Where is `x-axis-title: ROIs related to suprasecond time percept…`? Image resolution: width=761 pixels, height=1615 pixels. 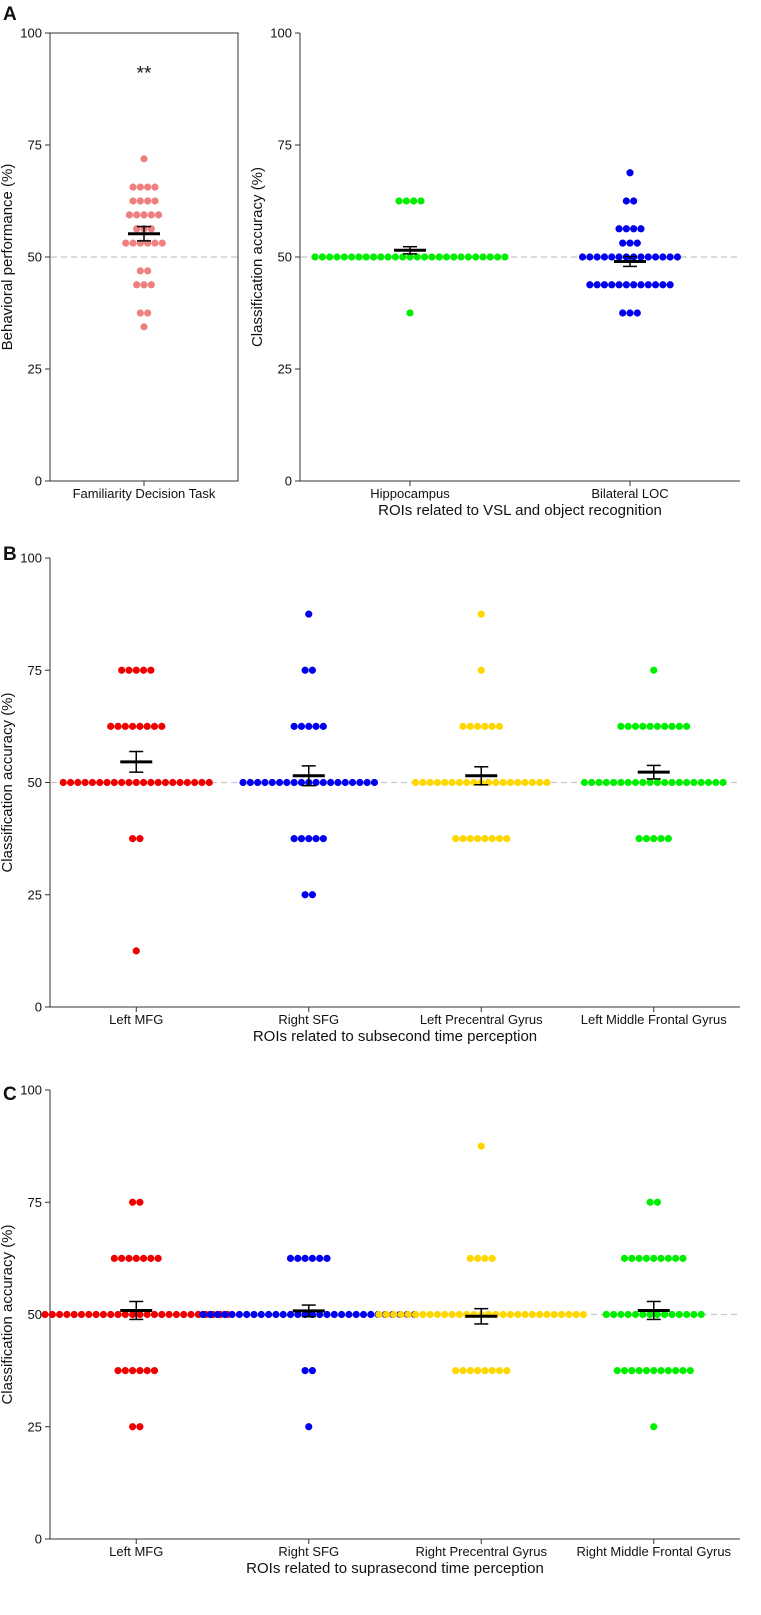
x-axis-title: ROIs related to suprasecond time percept… is located at coordinates (395, 1568).